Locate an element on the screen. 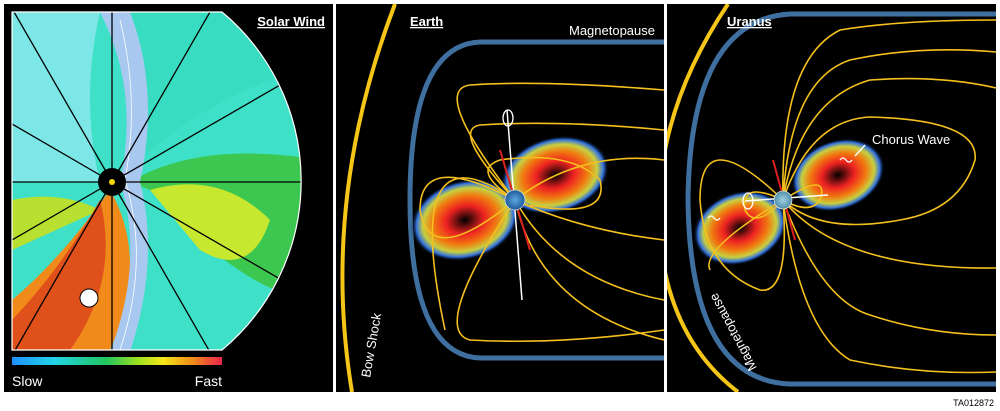  speed-scale-bar is located at coordinates (117, 361).